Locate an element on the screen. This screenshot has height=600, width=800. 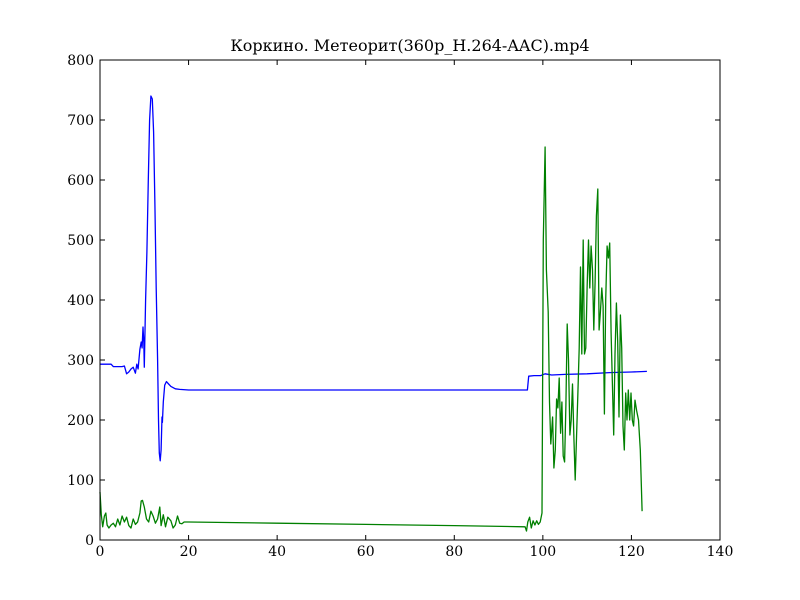
y-tick-label: 100 is located at coordinates (80, 481).